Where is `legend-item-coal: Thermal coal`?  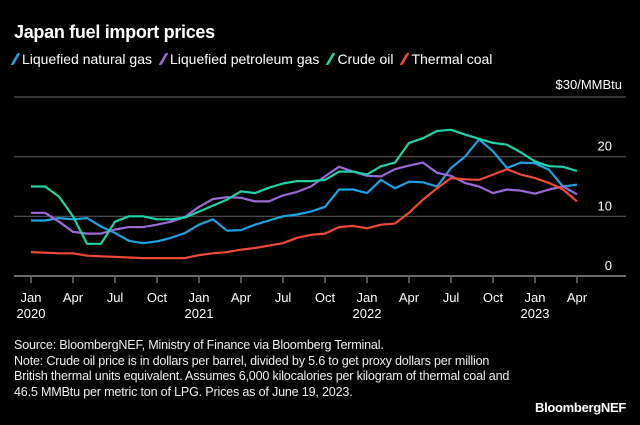 legend-item-coal: Thermal coal is located at coordinates (446, 59).